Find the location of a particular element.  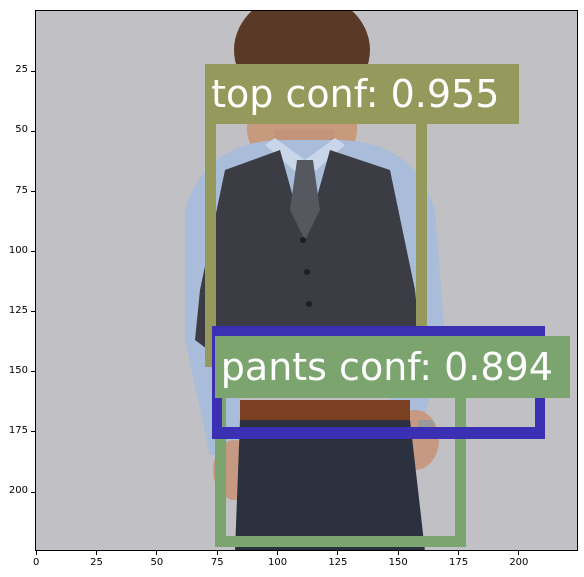

x-tick-label: 25 is located at coordinates (96, 562).